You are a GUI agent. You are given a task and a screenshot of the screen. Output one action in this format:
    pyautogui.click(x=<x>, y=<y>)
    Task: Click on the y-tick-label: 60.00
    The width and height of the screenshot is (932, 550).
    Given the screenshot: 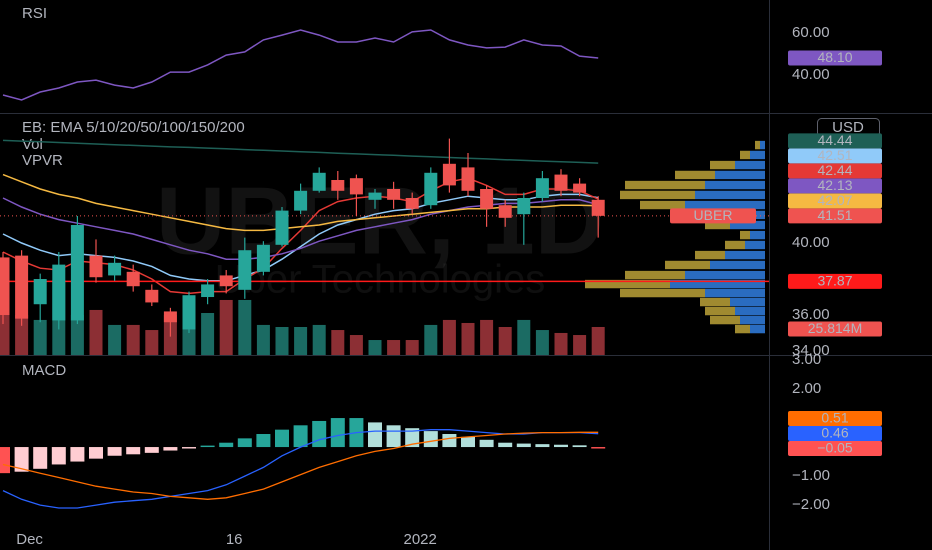 What is the action you would take?
    pyautogui.click(x=811, y=32)
    